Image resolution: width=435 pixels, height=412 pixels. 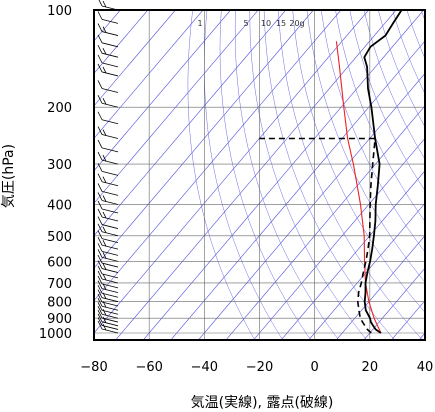 I want to click on y-tick-label: 700, so click(x=59, y=284).